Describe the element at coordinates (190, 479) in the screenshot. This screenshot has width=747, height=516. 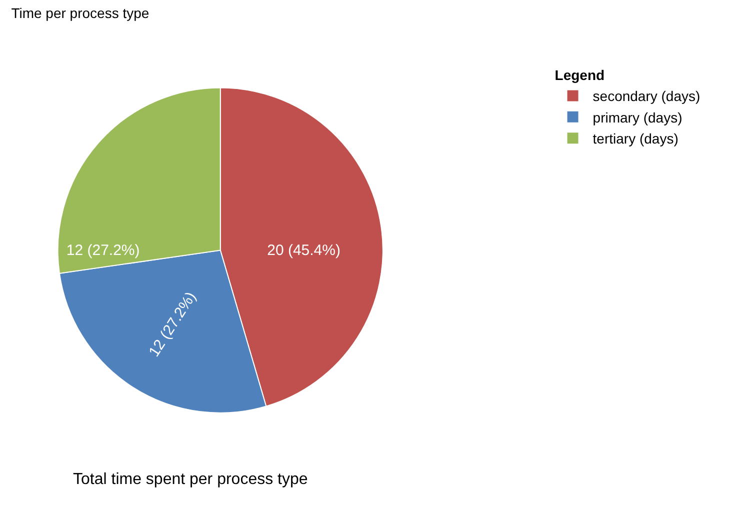
I see `text: Total time spent per process type` at that location.